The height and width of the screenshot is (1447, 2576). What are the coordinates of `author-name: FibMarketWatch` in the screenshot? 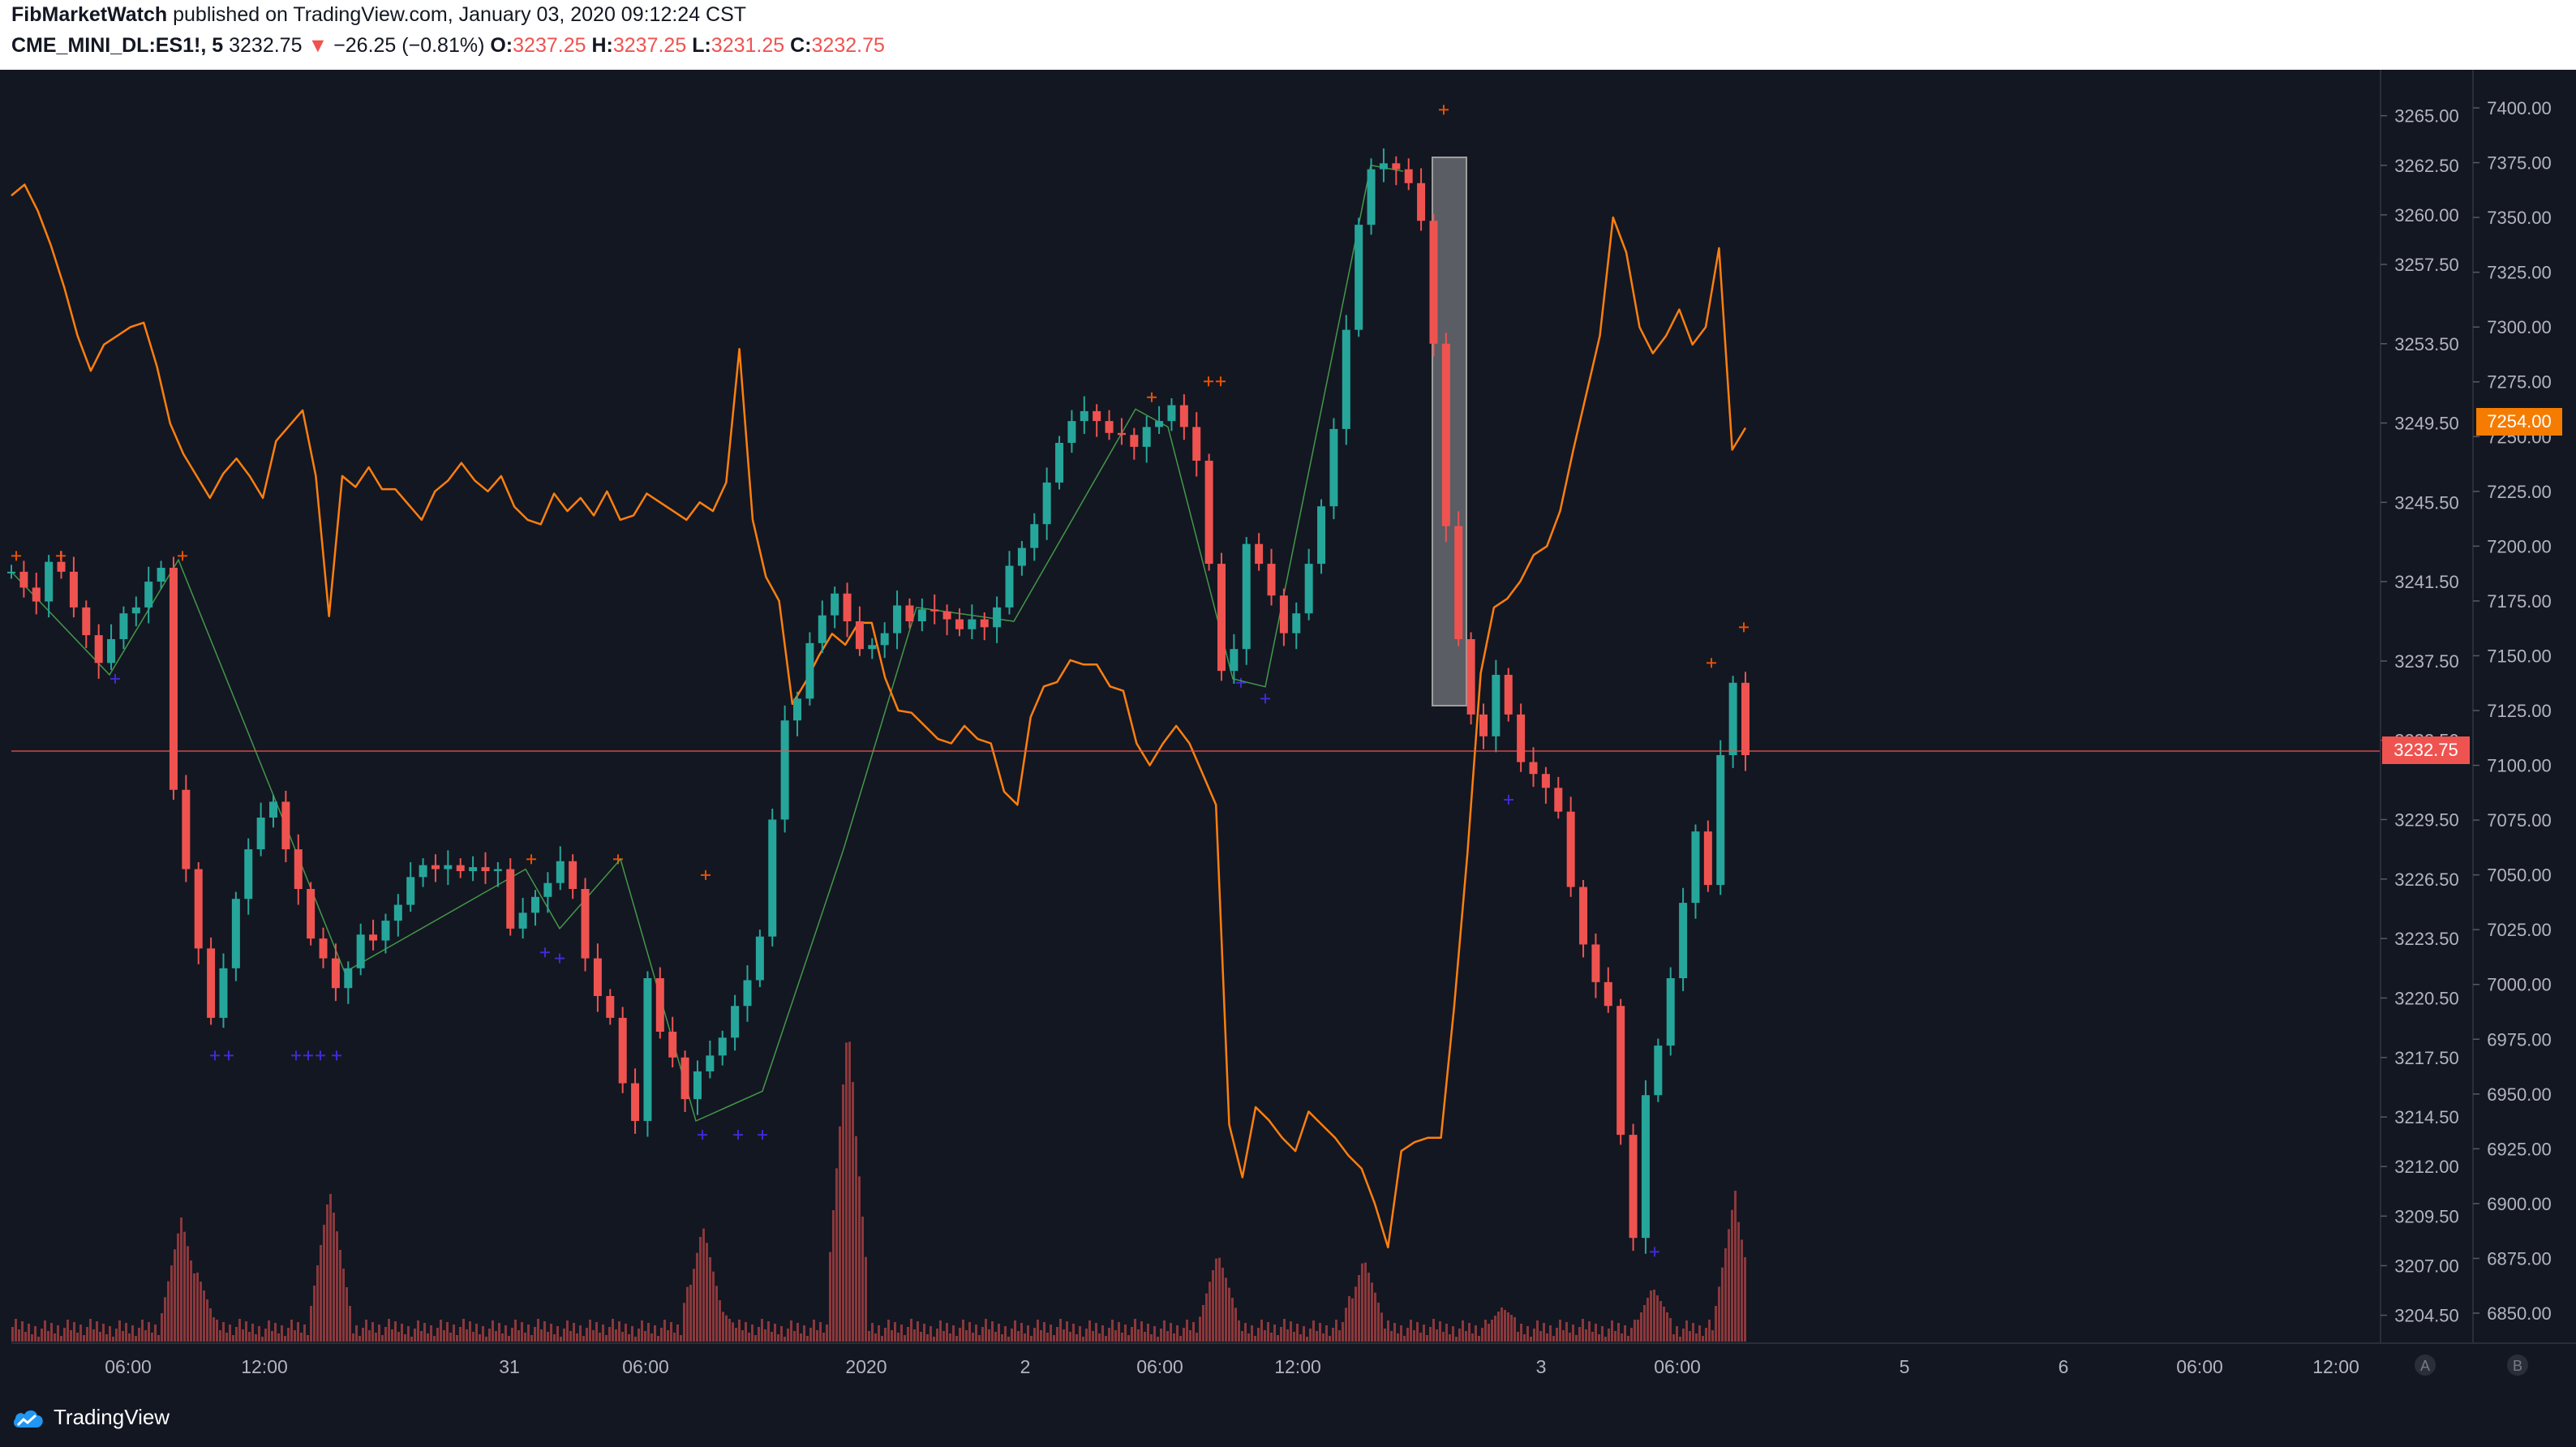 It's located at (89, 14).